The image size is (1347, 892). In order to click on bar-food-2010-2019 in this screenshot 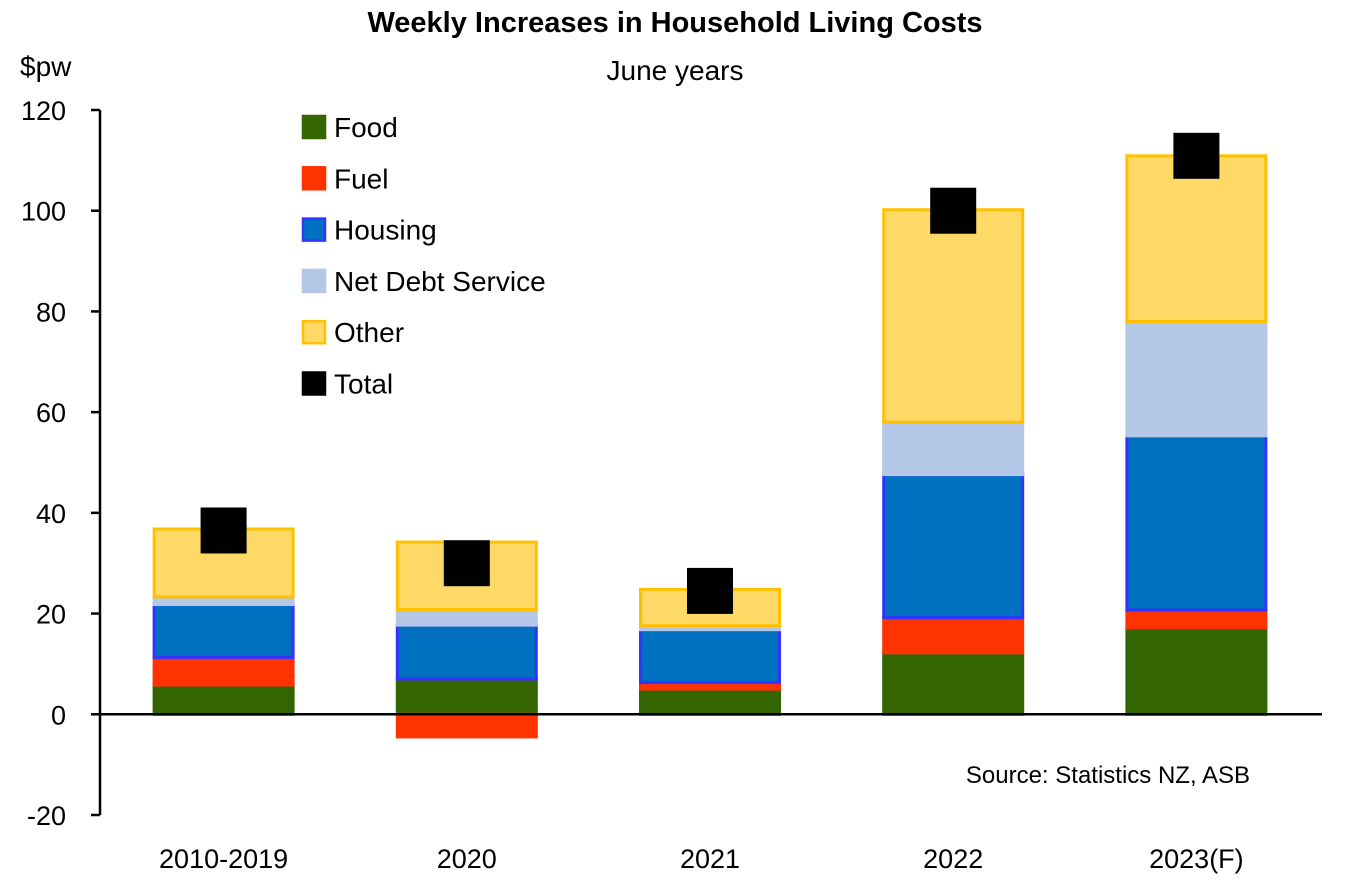, I will do `click(223, 699)`.